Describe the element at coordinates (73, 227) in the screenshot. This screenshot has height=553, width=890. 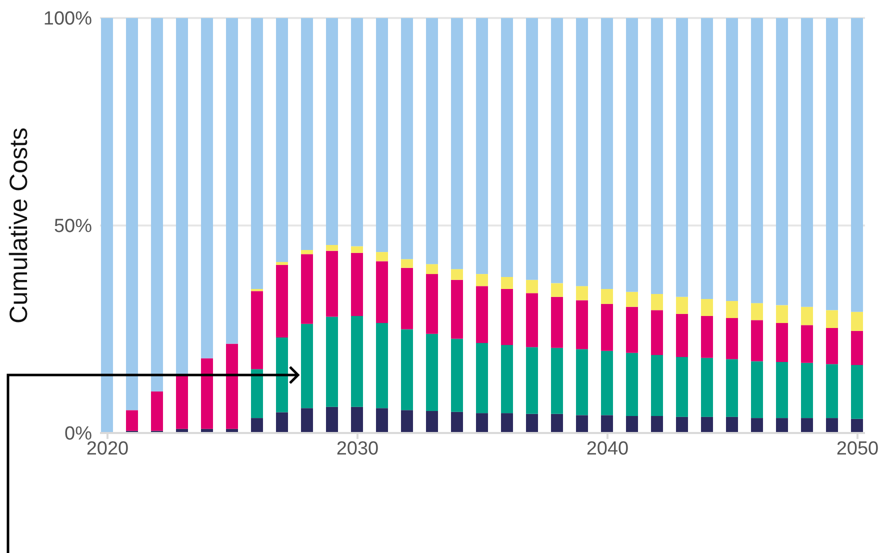
I see `y-tick-label: 50%` at that location.